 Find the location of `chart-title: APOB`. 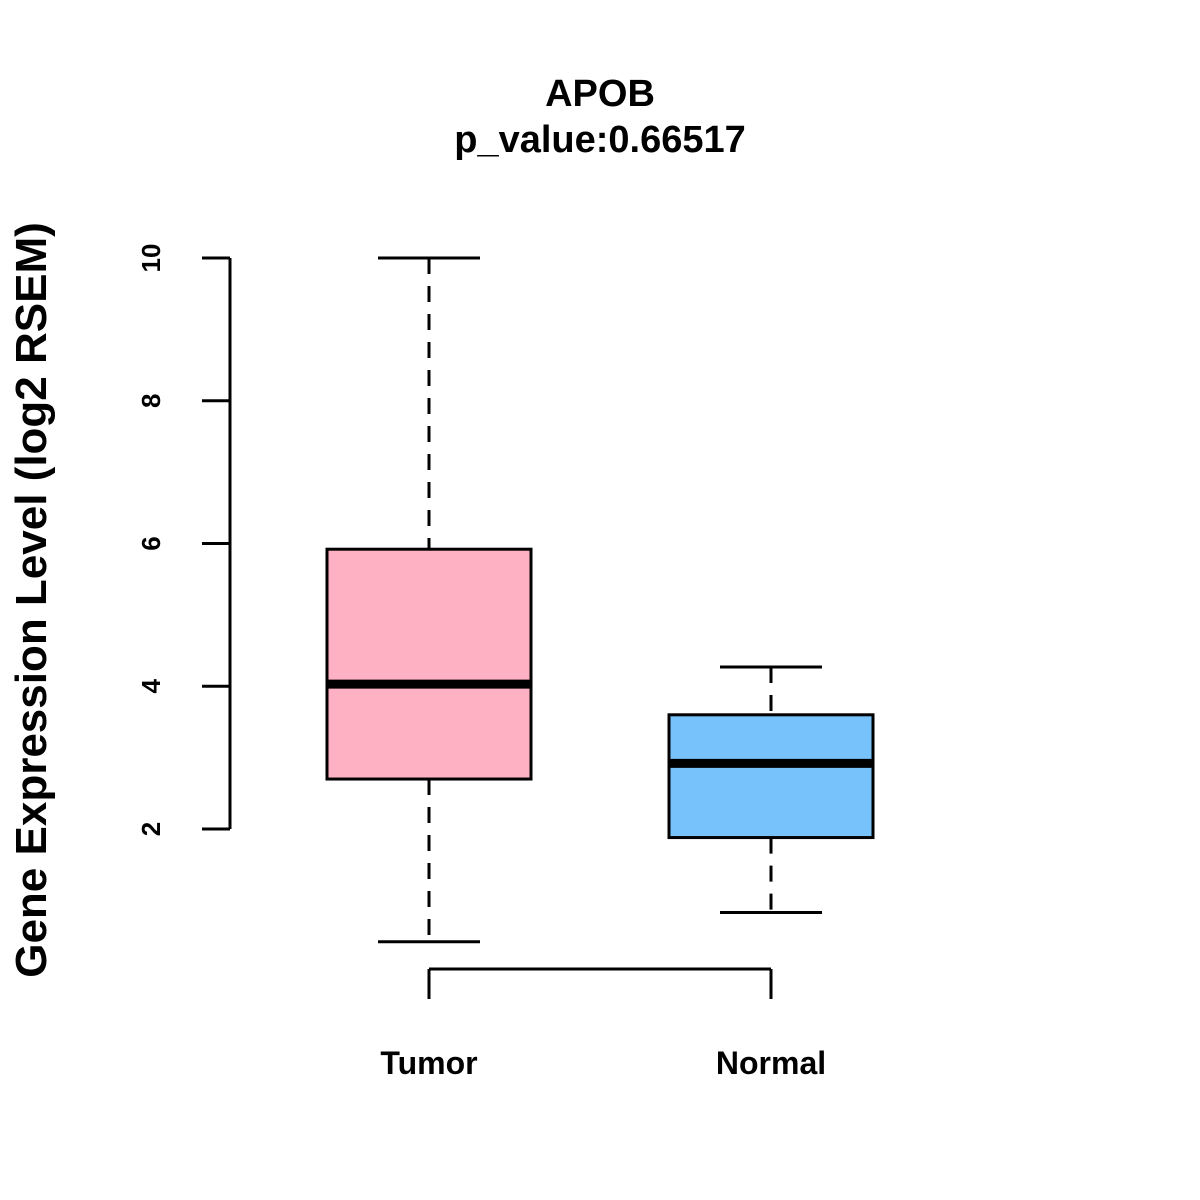

chart-title: APOB is located at coordinates (600, 94).